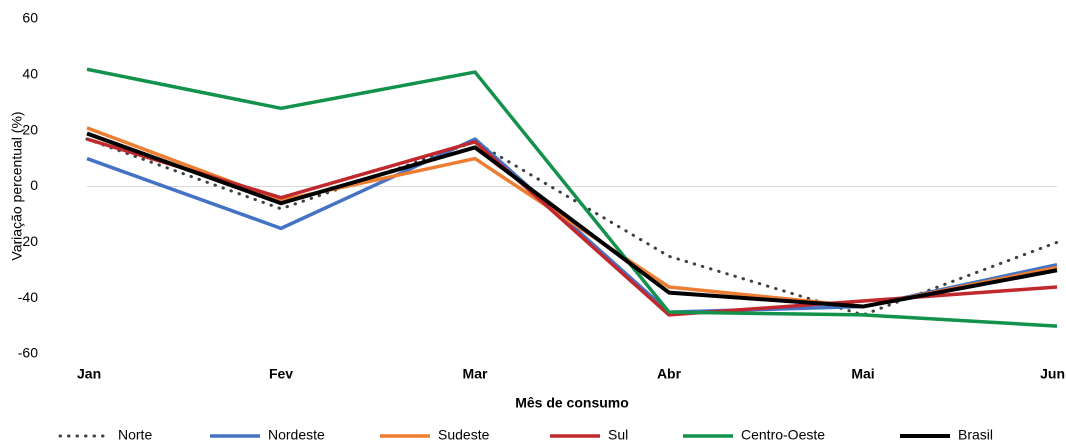 The image size is (1066, 444). I want to click on y-tick-label: 0, so click(34, 185).